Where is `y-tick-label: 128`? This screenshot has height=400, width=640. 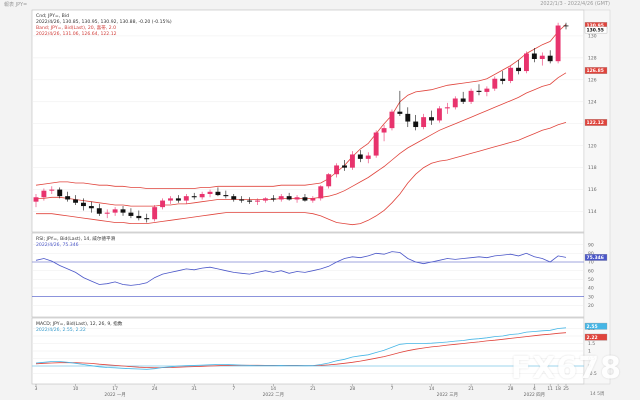 y-tick-label: 128 is located at coordinates (592, 58).